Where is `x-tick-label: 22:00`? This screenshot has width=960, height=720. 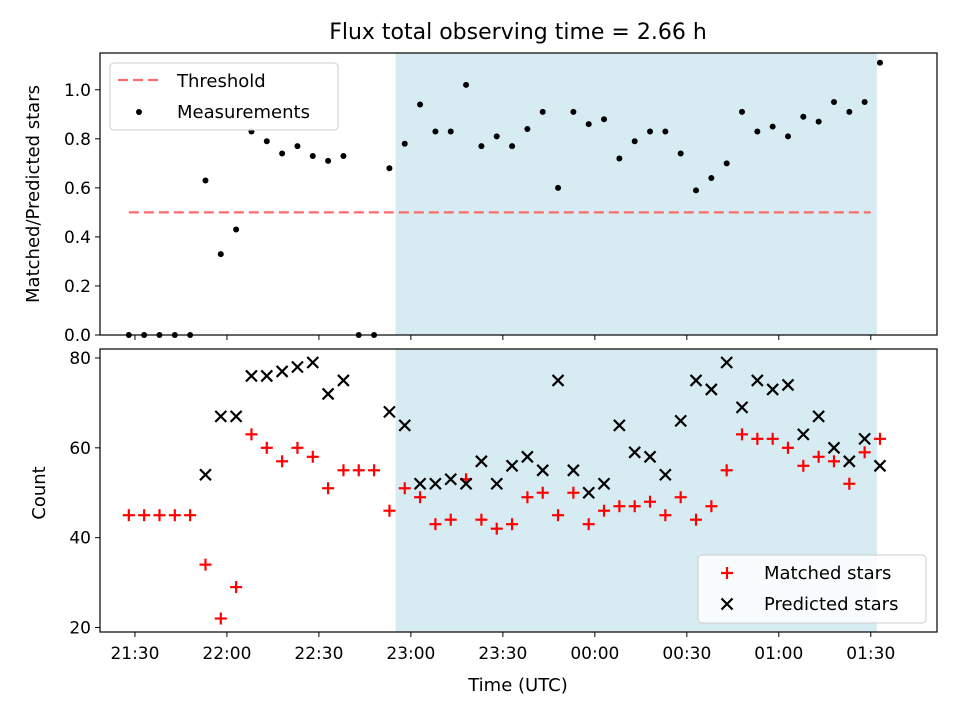
x-tick-label: 22:00 is located at coordinates (226, 654).